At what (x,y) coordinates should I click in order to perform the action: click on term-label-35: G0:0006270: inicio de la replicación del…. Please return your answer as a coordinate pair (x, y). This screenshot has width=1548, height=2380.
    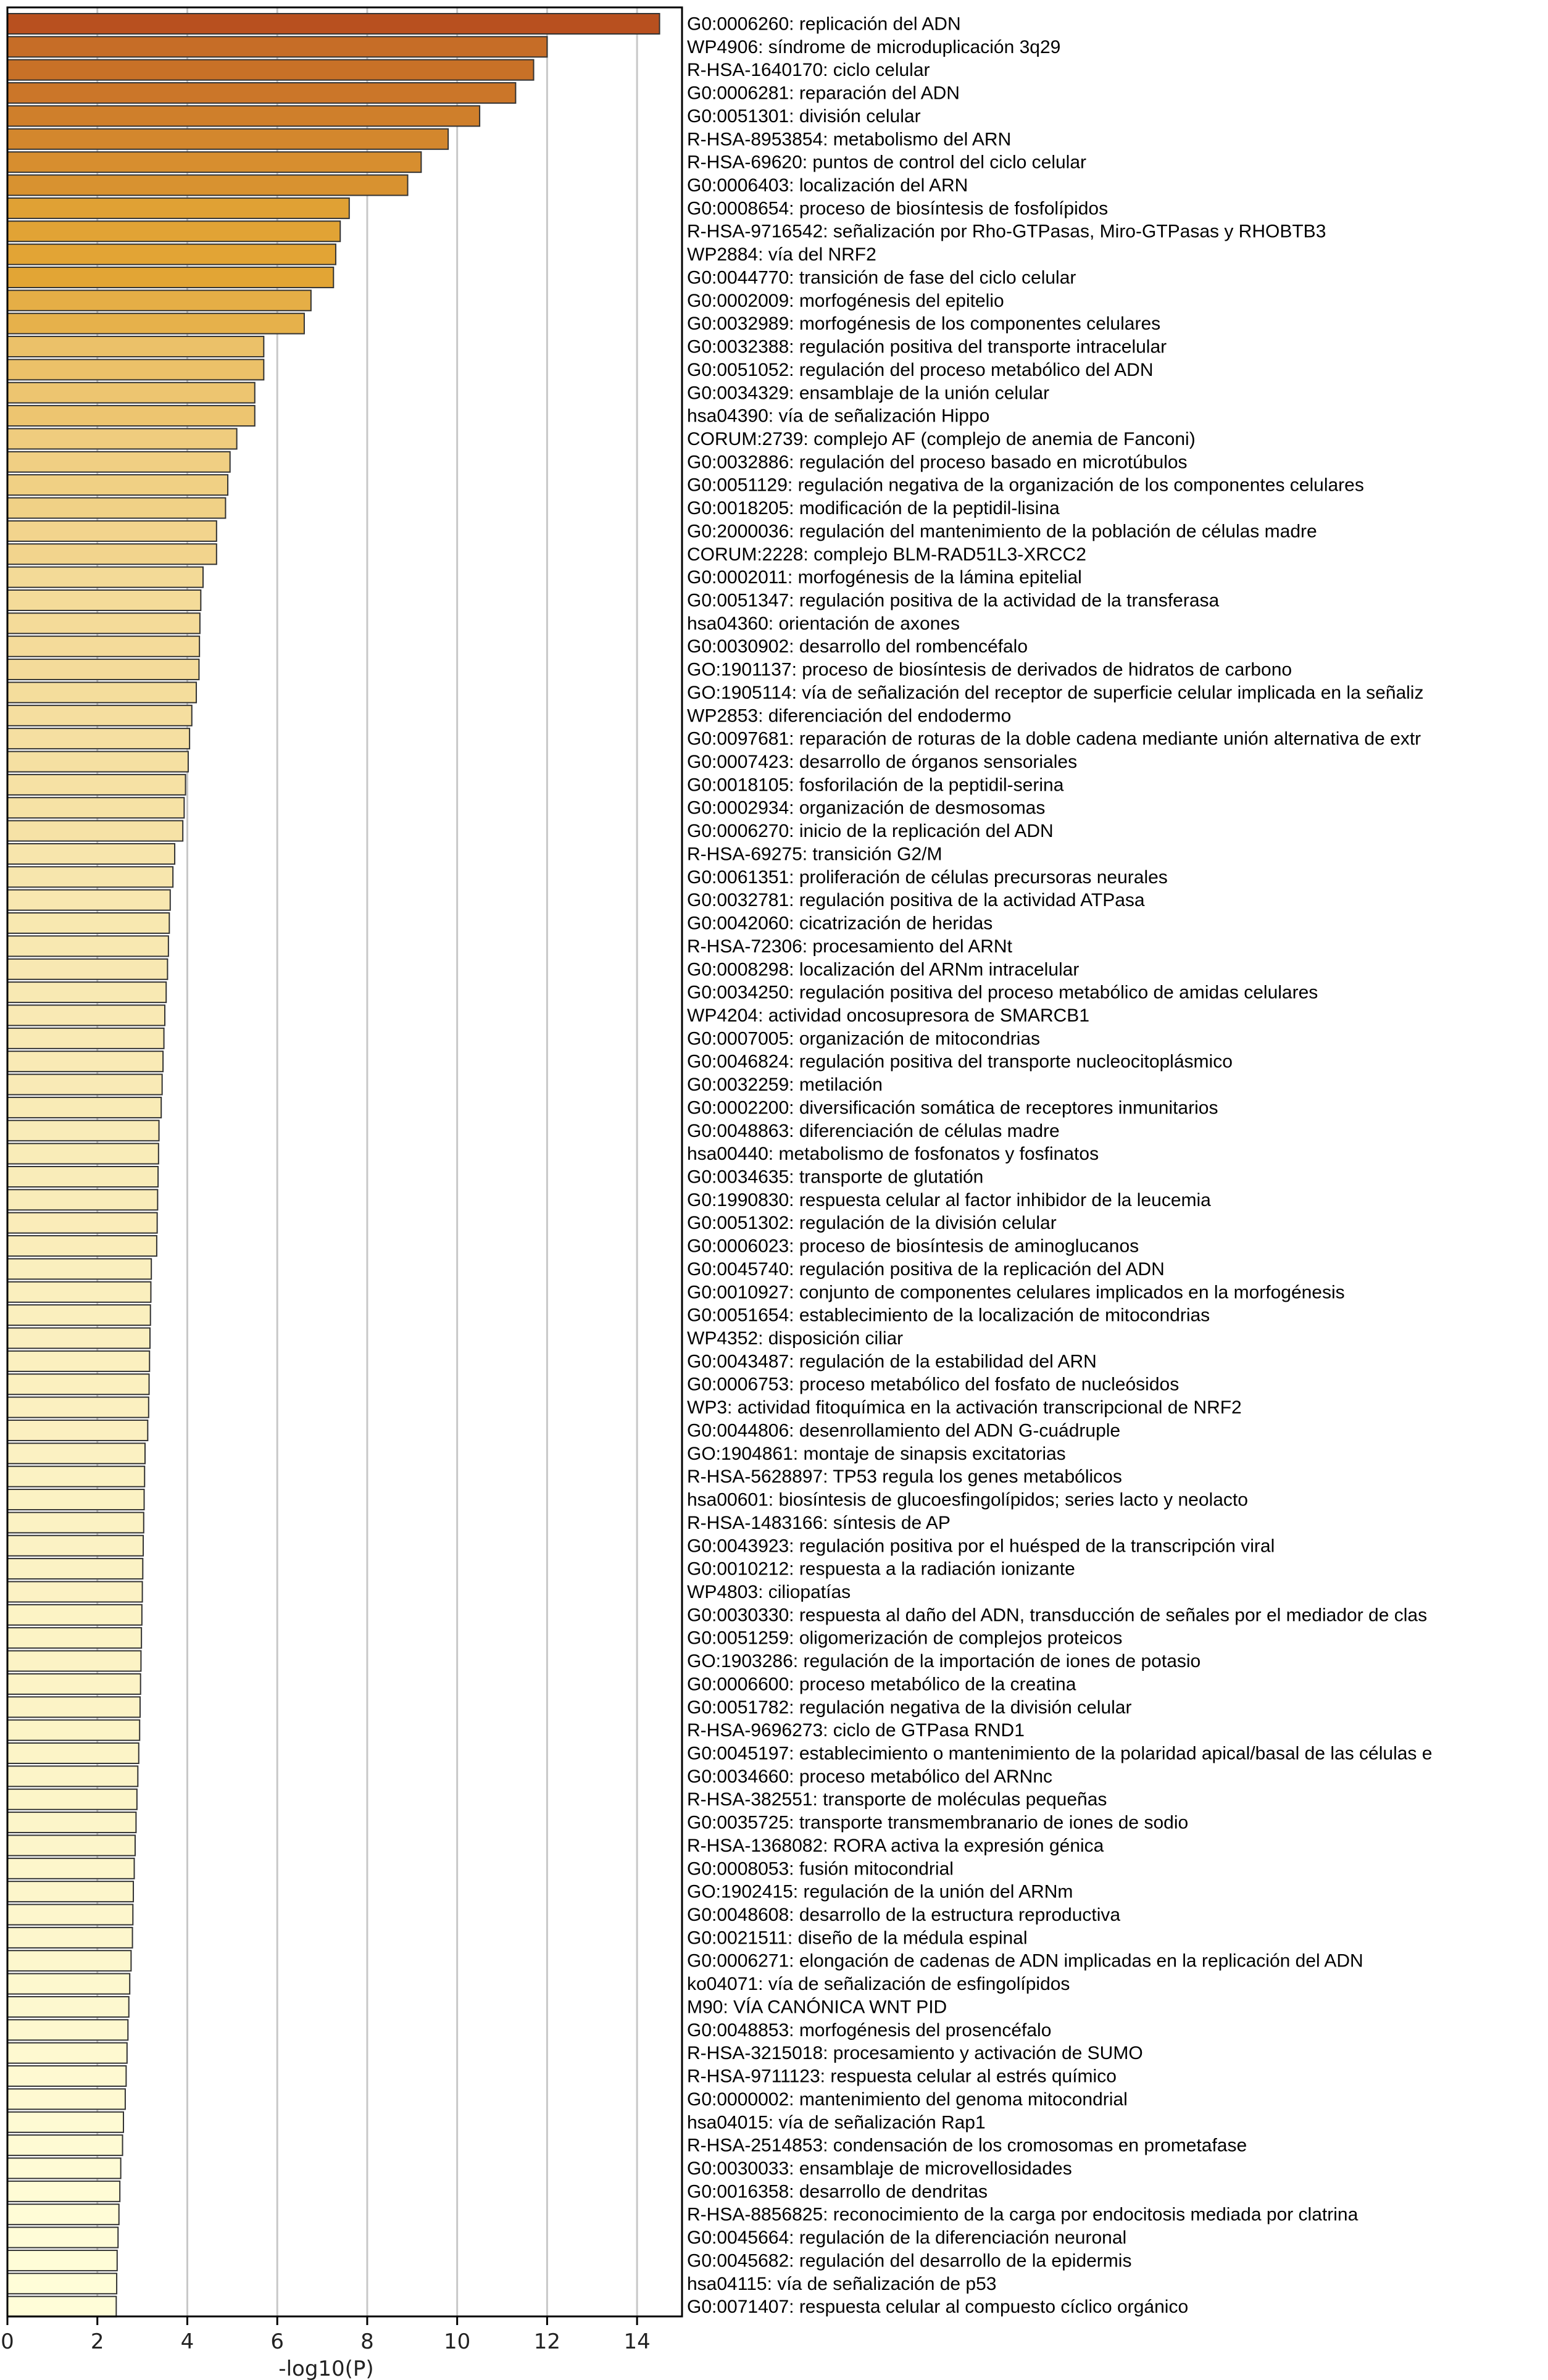
    Looking at the image, I should click on (870, 831).